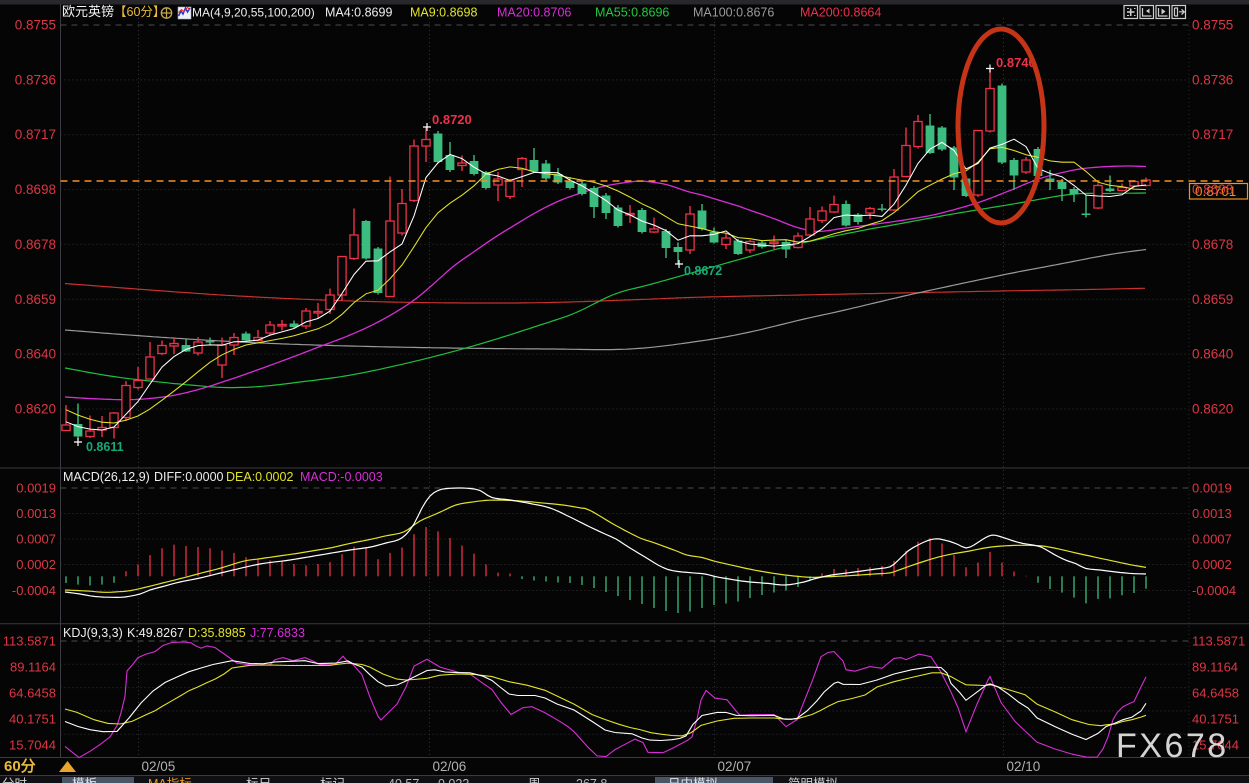 This screenshot has width=1249, height=783. I want to click on svg-text: 简明模拟, so click(813, 780).